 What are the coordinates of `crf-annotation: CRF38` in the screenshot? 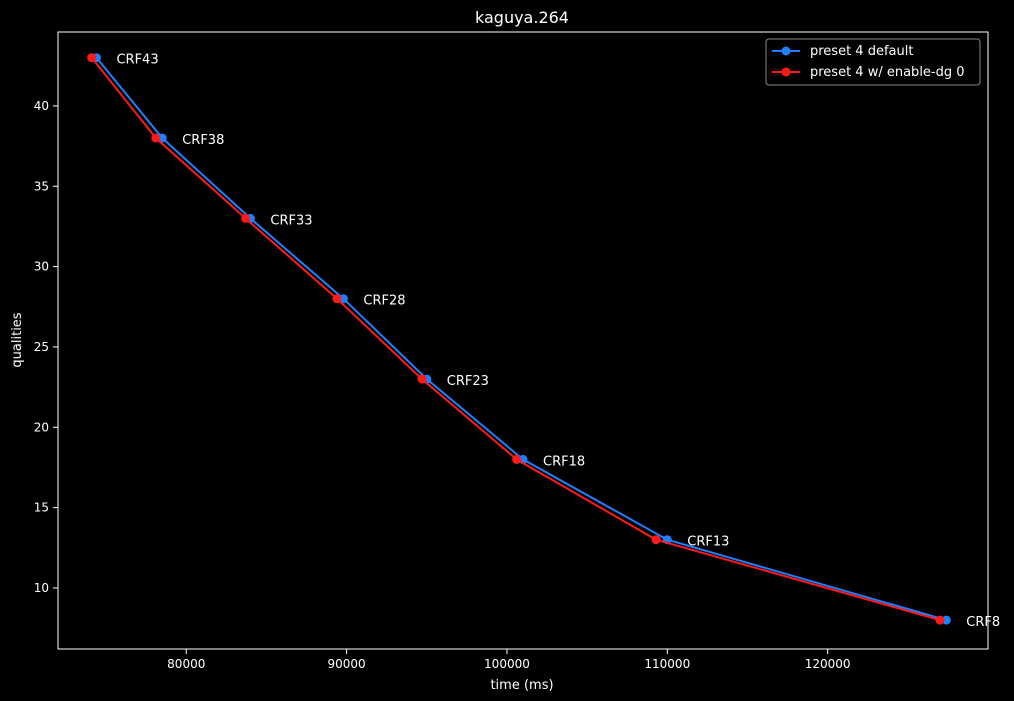 It's located at (203, 140).